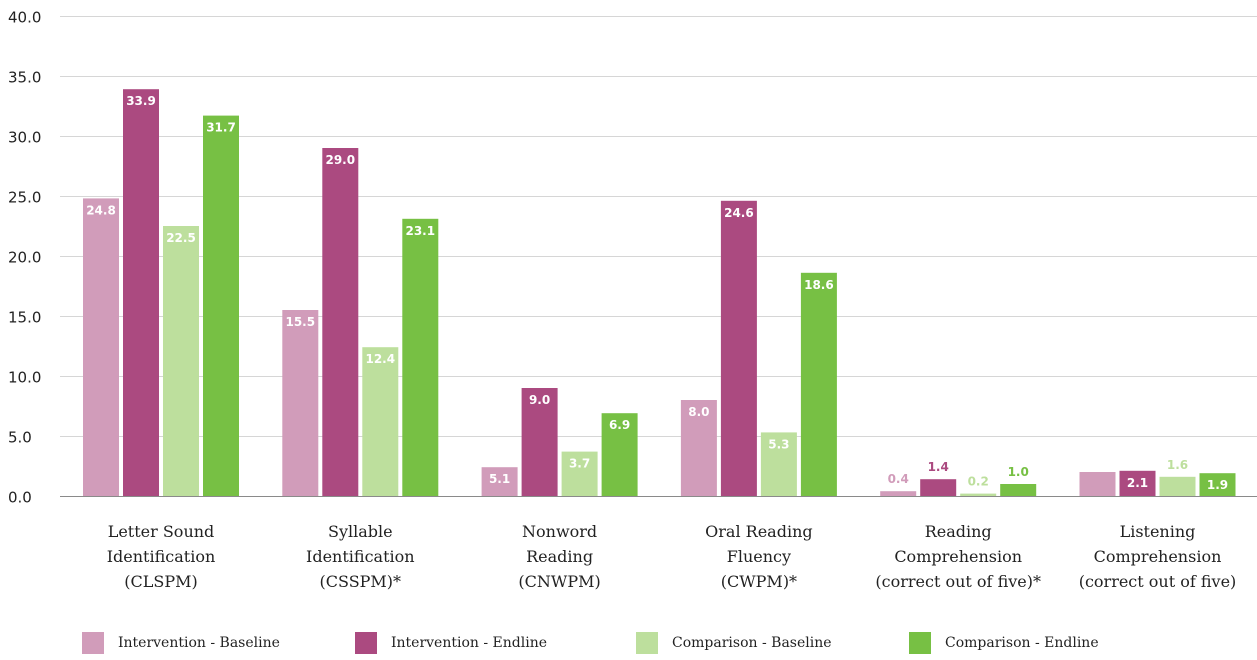 The width and height of the screenshot is (1257, 660). I want to click on data-label: 22.5, so click(181, 238).